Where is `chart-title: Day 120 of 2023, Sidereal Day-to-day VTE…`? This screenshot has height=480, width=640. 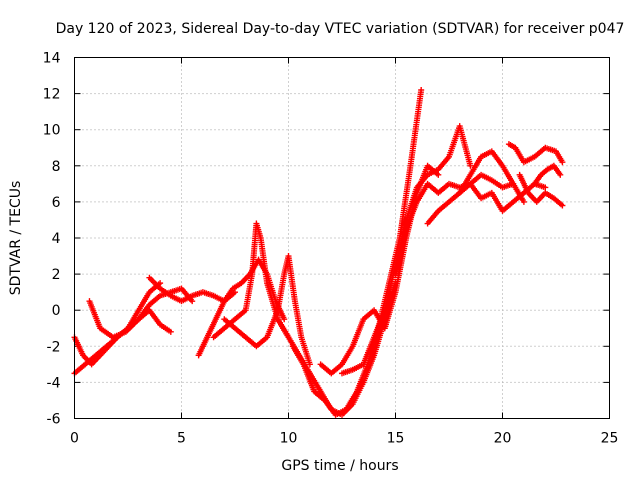 chart-title: Day 120 of 2023, Sidereal Day-to-day VTE… is located at coordinates (340, 29).